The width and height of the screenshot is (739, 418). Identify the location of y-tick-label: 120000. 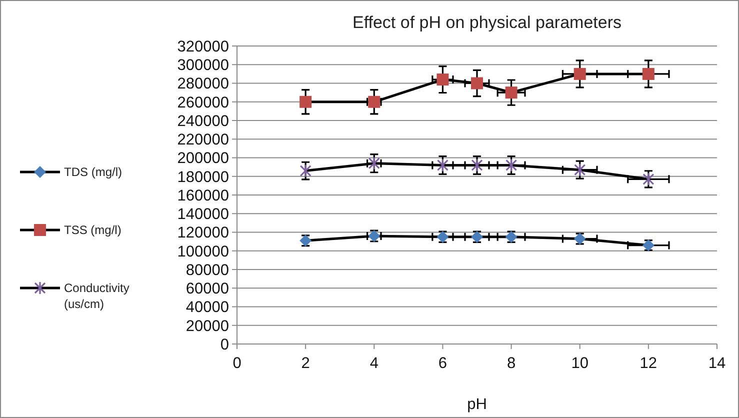
(203, 233).